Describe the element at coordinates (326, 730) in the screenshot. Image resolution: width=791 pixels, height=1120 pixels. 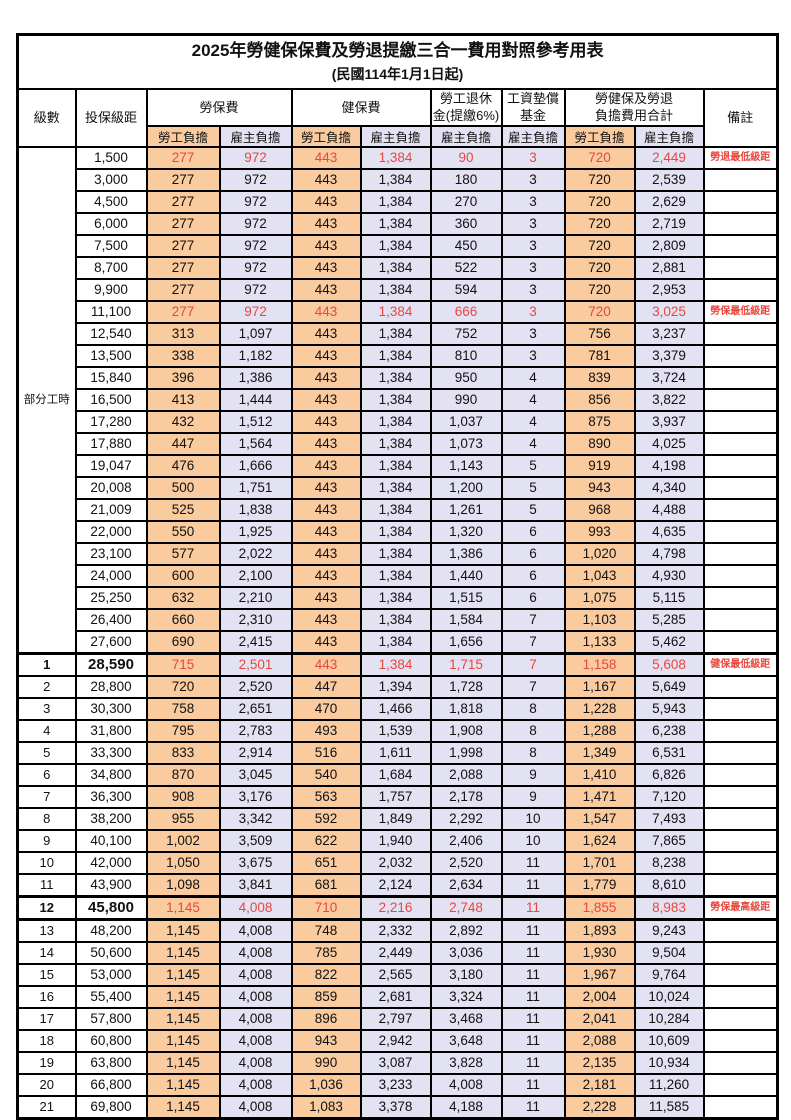
I see `value-cell: 493` at that location.